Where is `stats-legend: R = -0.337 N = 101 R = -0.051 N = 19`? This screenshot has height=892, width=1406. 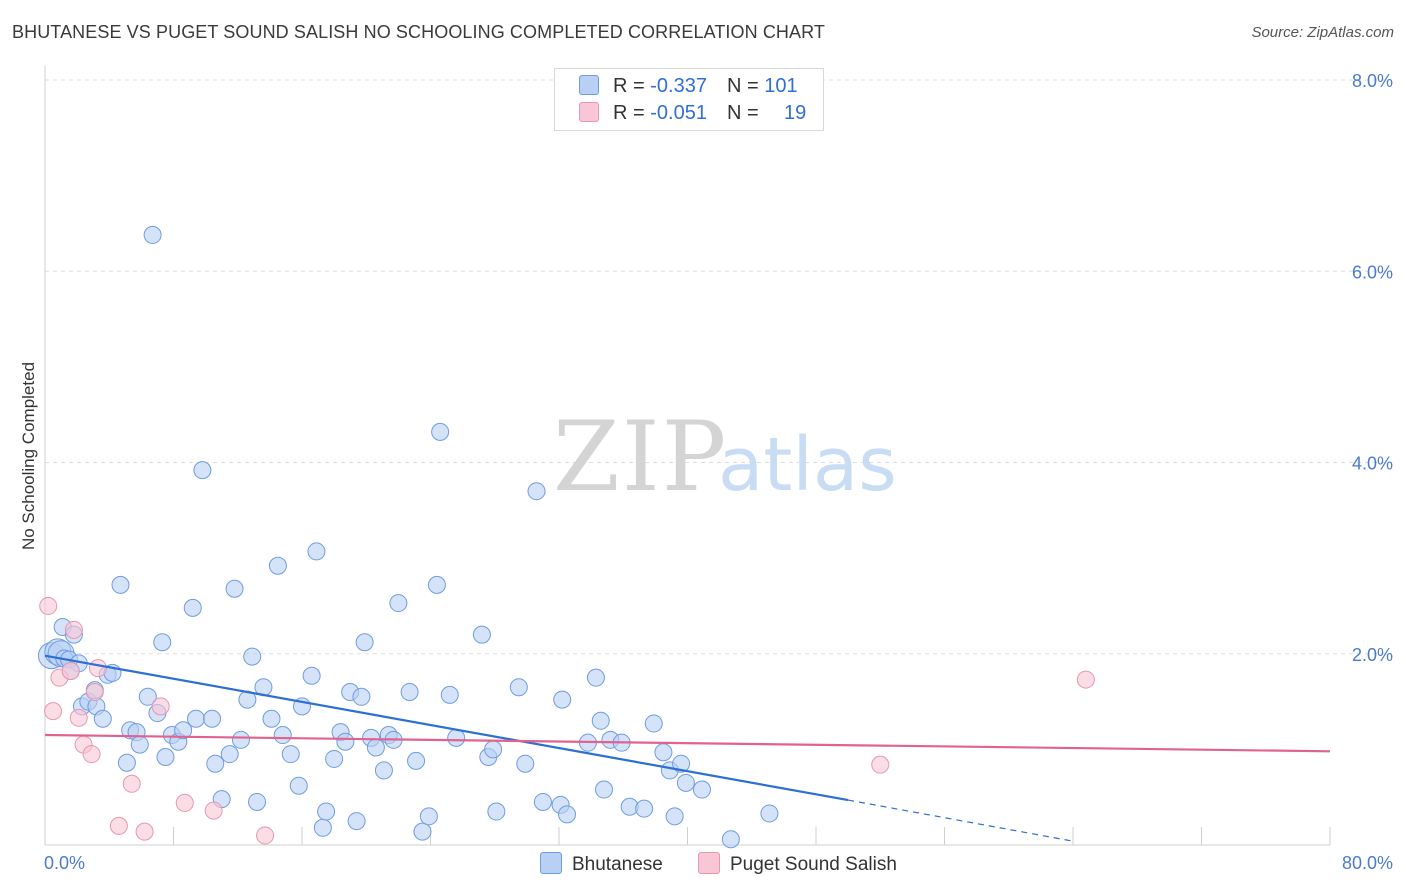 stats-legend: R = -0.337 N = 101 R = -0.051 N = 19 is located at coordinates (689, 99).